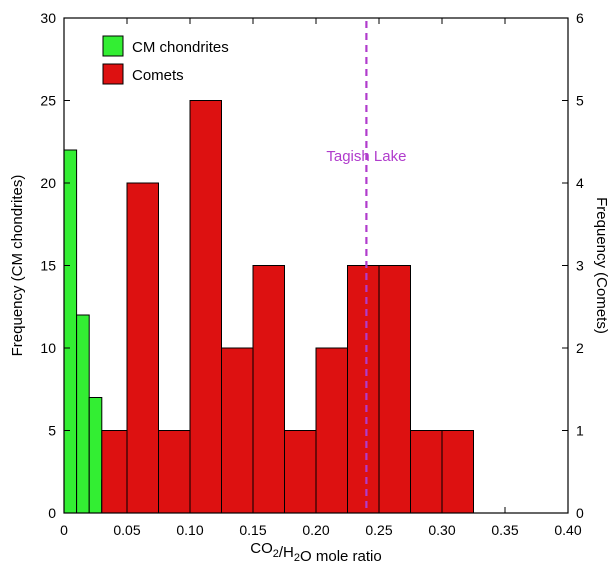 This screenshot has width=614, height=571. I want to click on reference-line-layer: Tagish Lake, so click(366, 267).